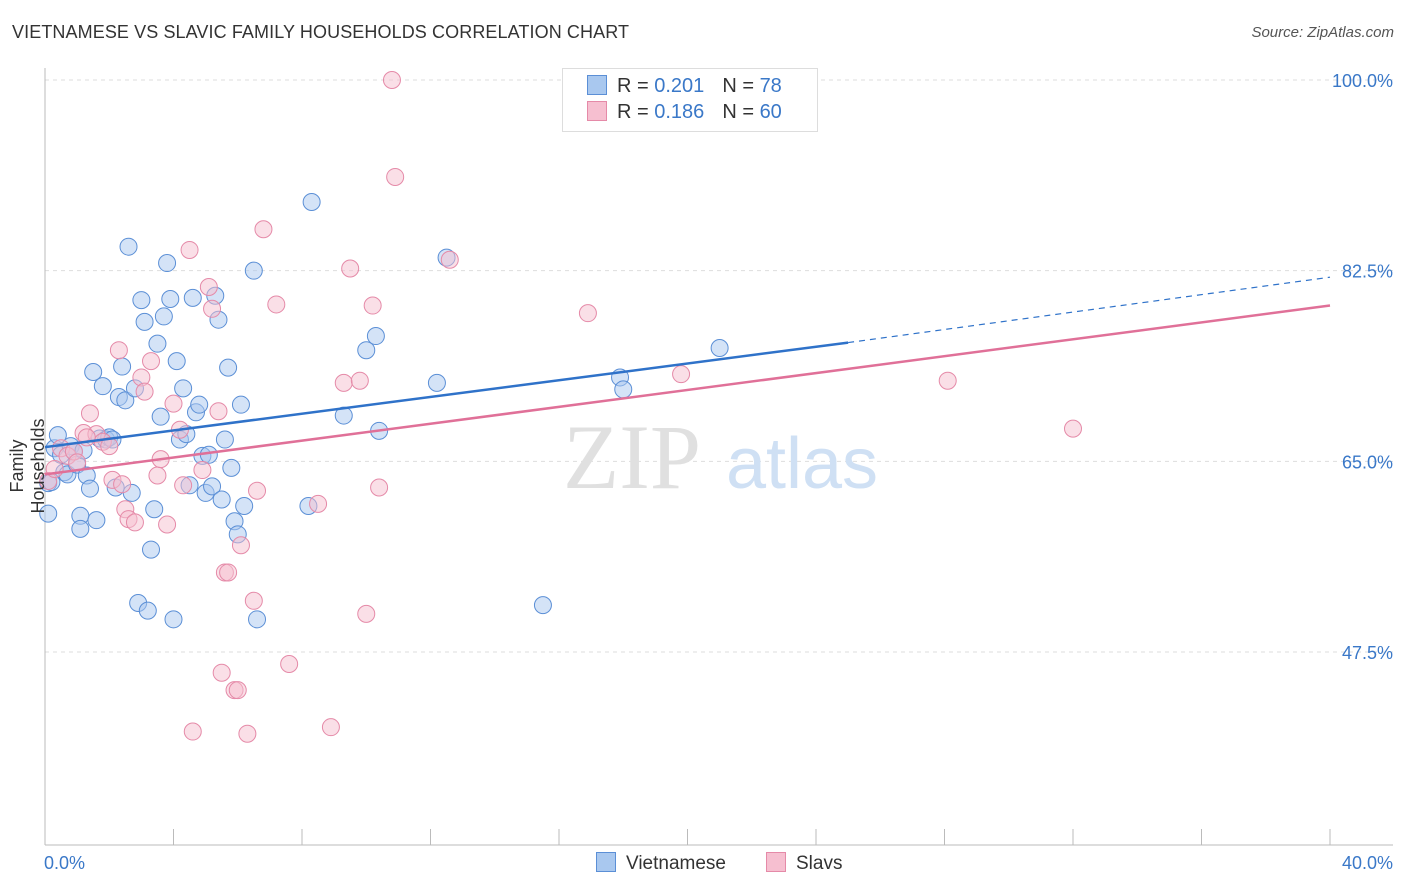 The height and width of the screenshot is (892, 1406). I want to click on watermark-zip: ZIP, so click(632, 457).